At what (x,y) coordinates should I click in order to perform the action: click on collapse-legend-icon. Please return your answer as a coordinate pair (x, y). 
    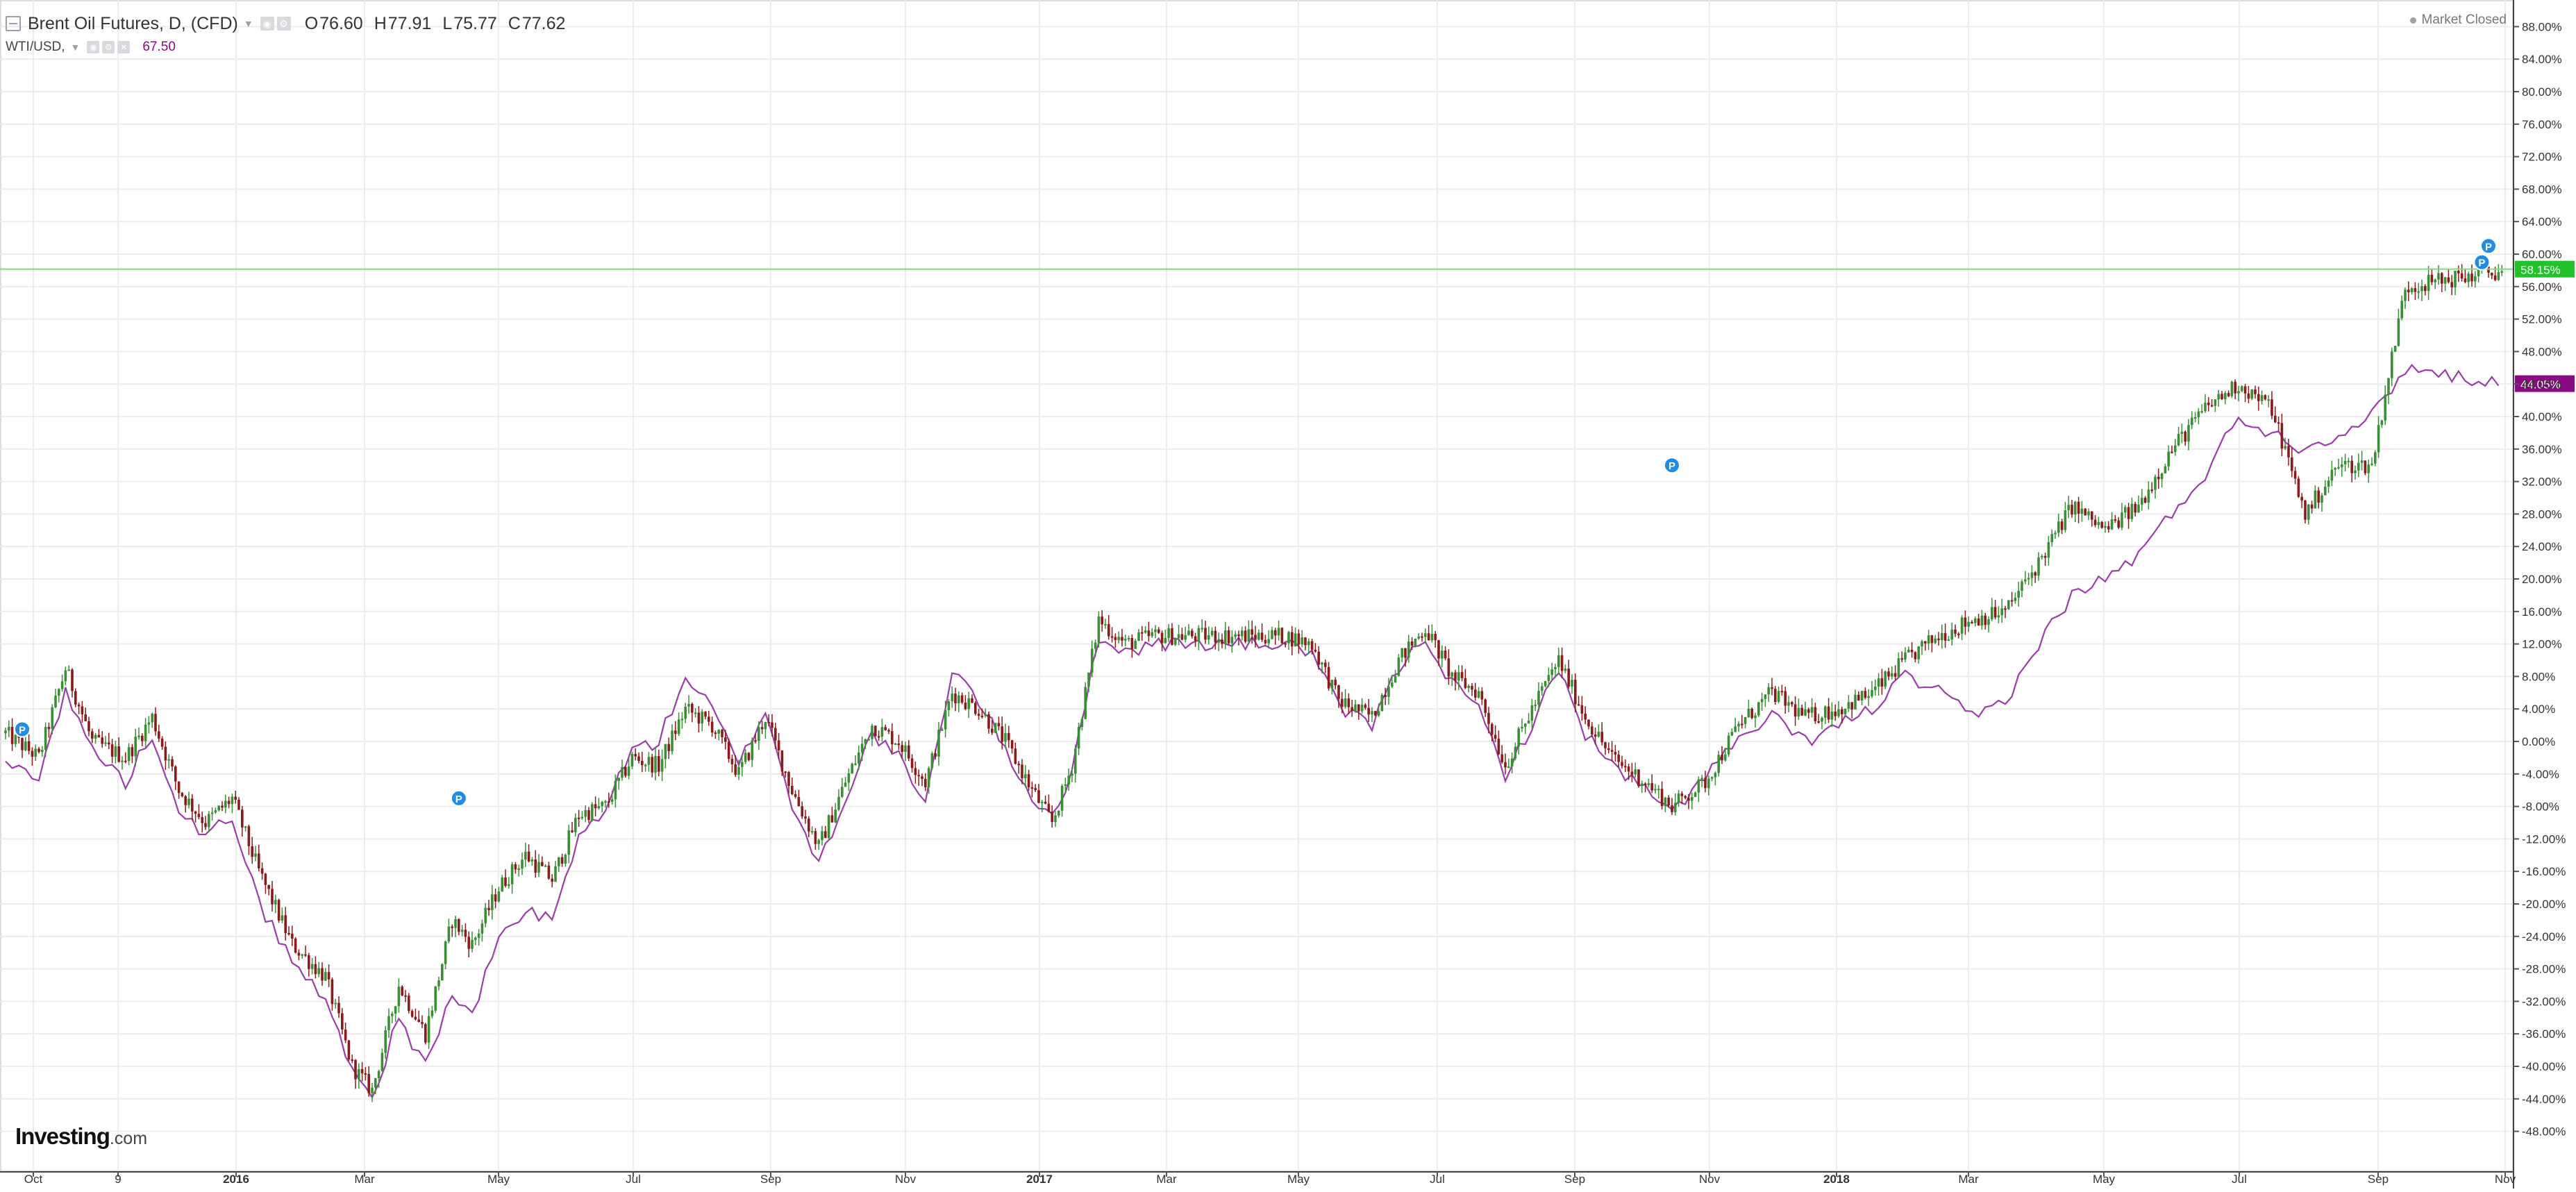
    Looking at the image, I should click on (13, 23).